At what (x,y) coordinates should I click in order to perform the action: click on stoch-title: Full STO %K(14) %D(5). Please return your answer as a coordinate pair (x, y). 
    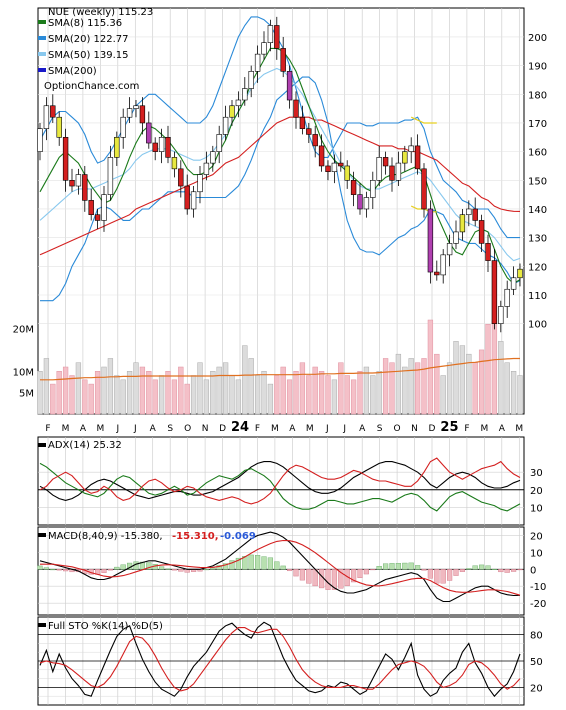
    Looking at the image, I should click on (105, 626).